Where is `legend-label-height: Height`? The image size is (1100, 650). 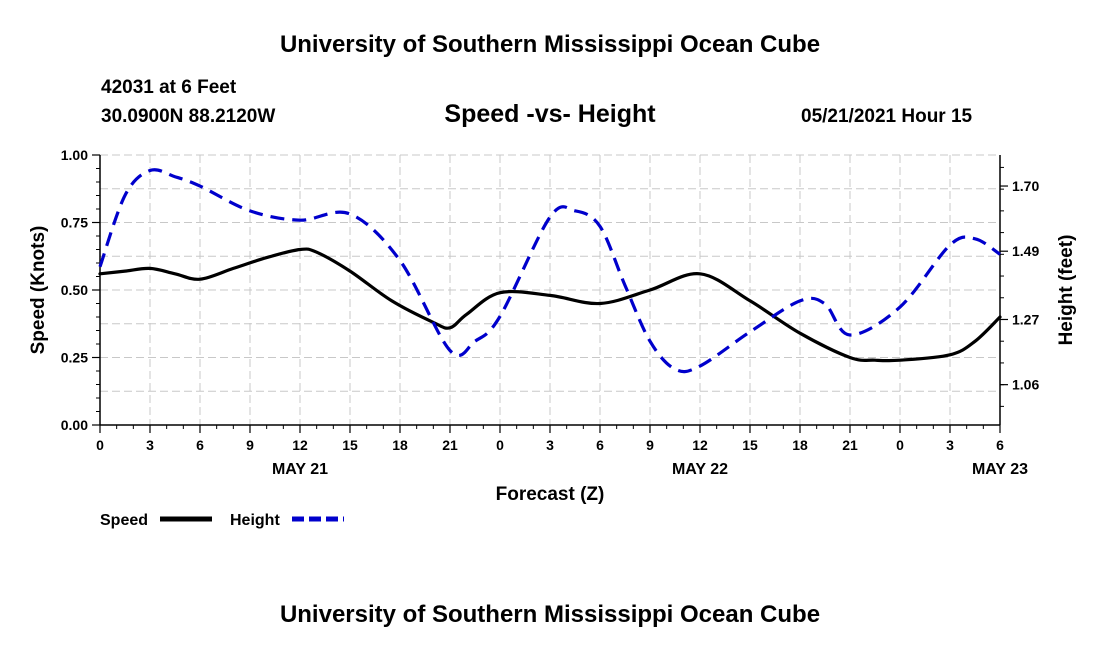
legend-label-height: Height is located at coordinates (255, 520).